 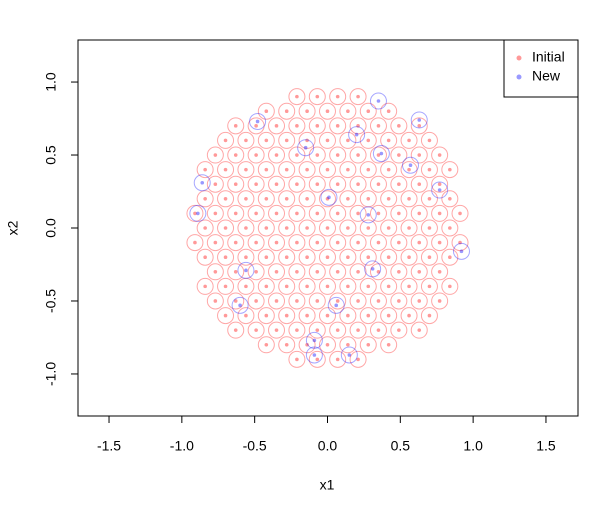 I want to click on x-tick-label: -1.0, so click(x=182, y=446).